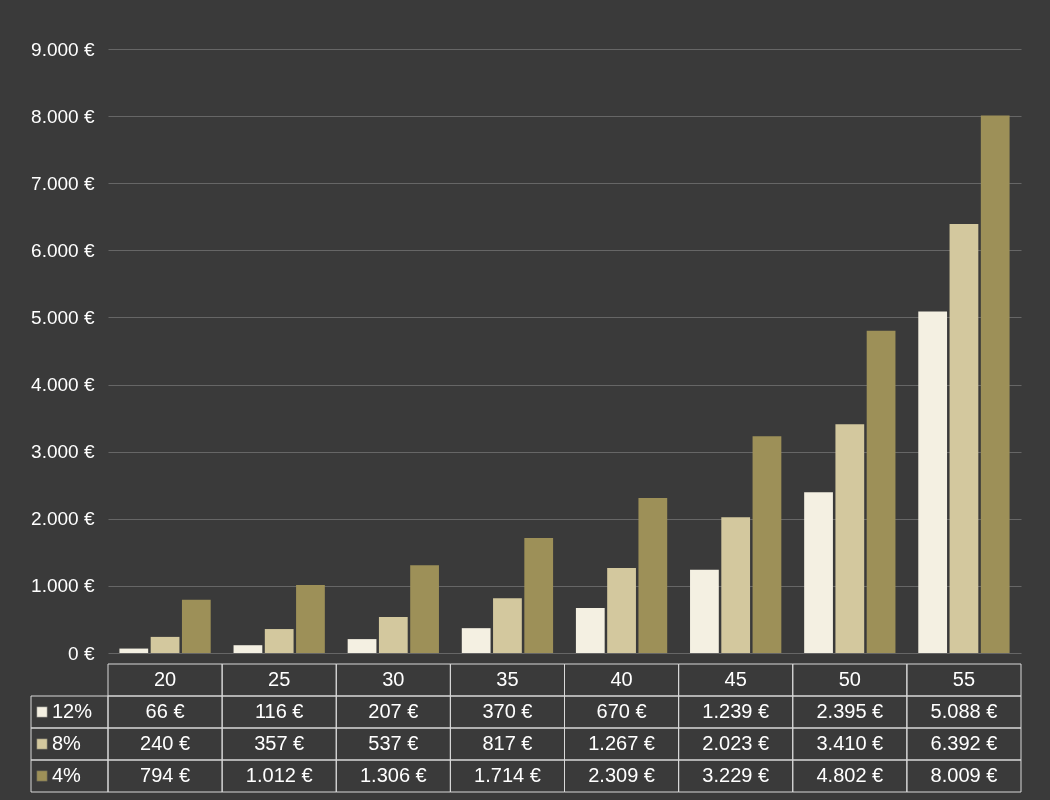 This screenshot has width=1050, height=800. I want to click on data-label: 2.309 €, so click(621, 775).